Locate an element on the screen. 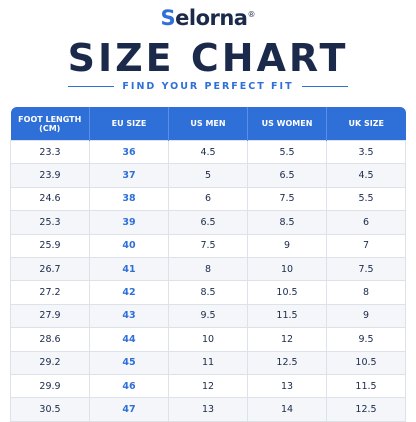 This screenshot has width=416, height=422. table-cell: 37 is located at coordinates (129, 175).